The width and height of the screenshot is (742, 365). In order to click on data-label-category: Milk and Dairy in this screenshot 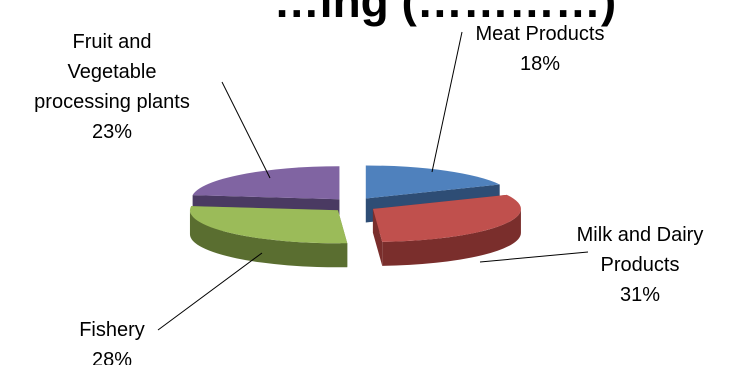, I will do `click(640, 235)`.